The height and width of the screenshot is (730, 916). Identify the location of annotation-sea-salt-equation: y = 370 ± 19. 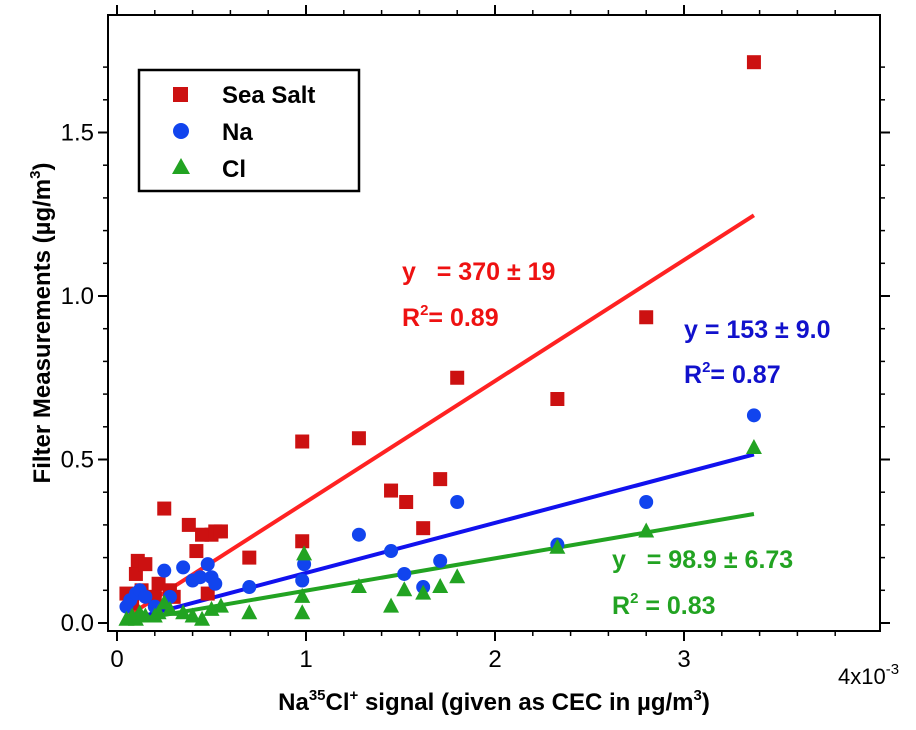
(478, 272).